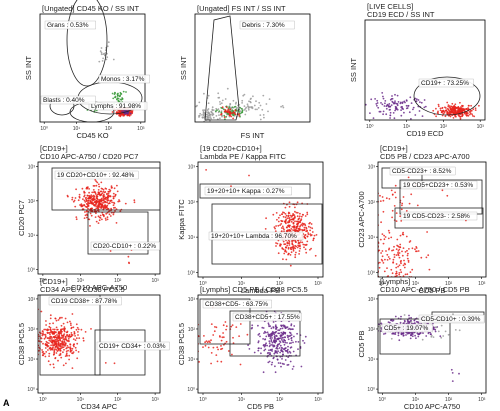  What do you see at coordinates (445, 83) in the screenshot?
I see `gate-label: CD19+ : 73.25%` at bounding box center [445, 83].